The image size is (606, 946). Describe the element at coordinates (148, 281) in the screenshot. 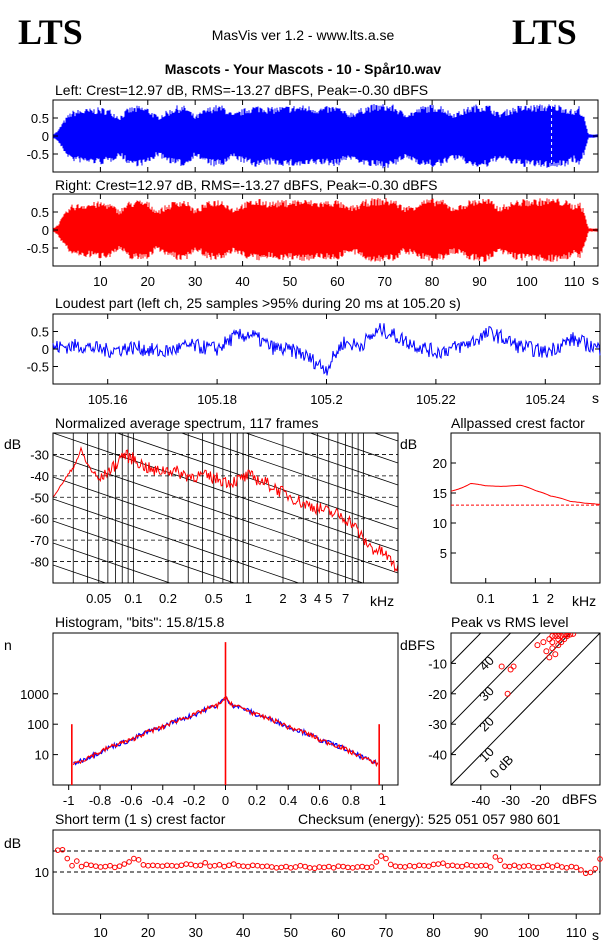

I see `right-xtick-label: 20` at that location.